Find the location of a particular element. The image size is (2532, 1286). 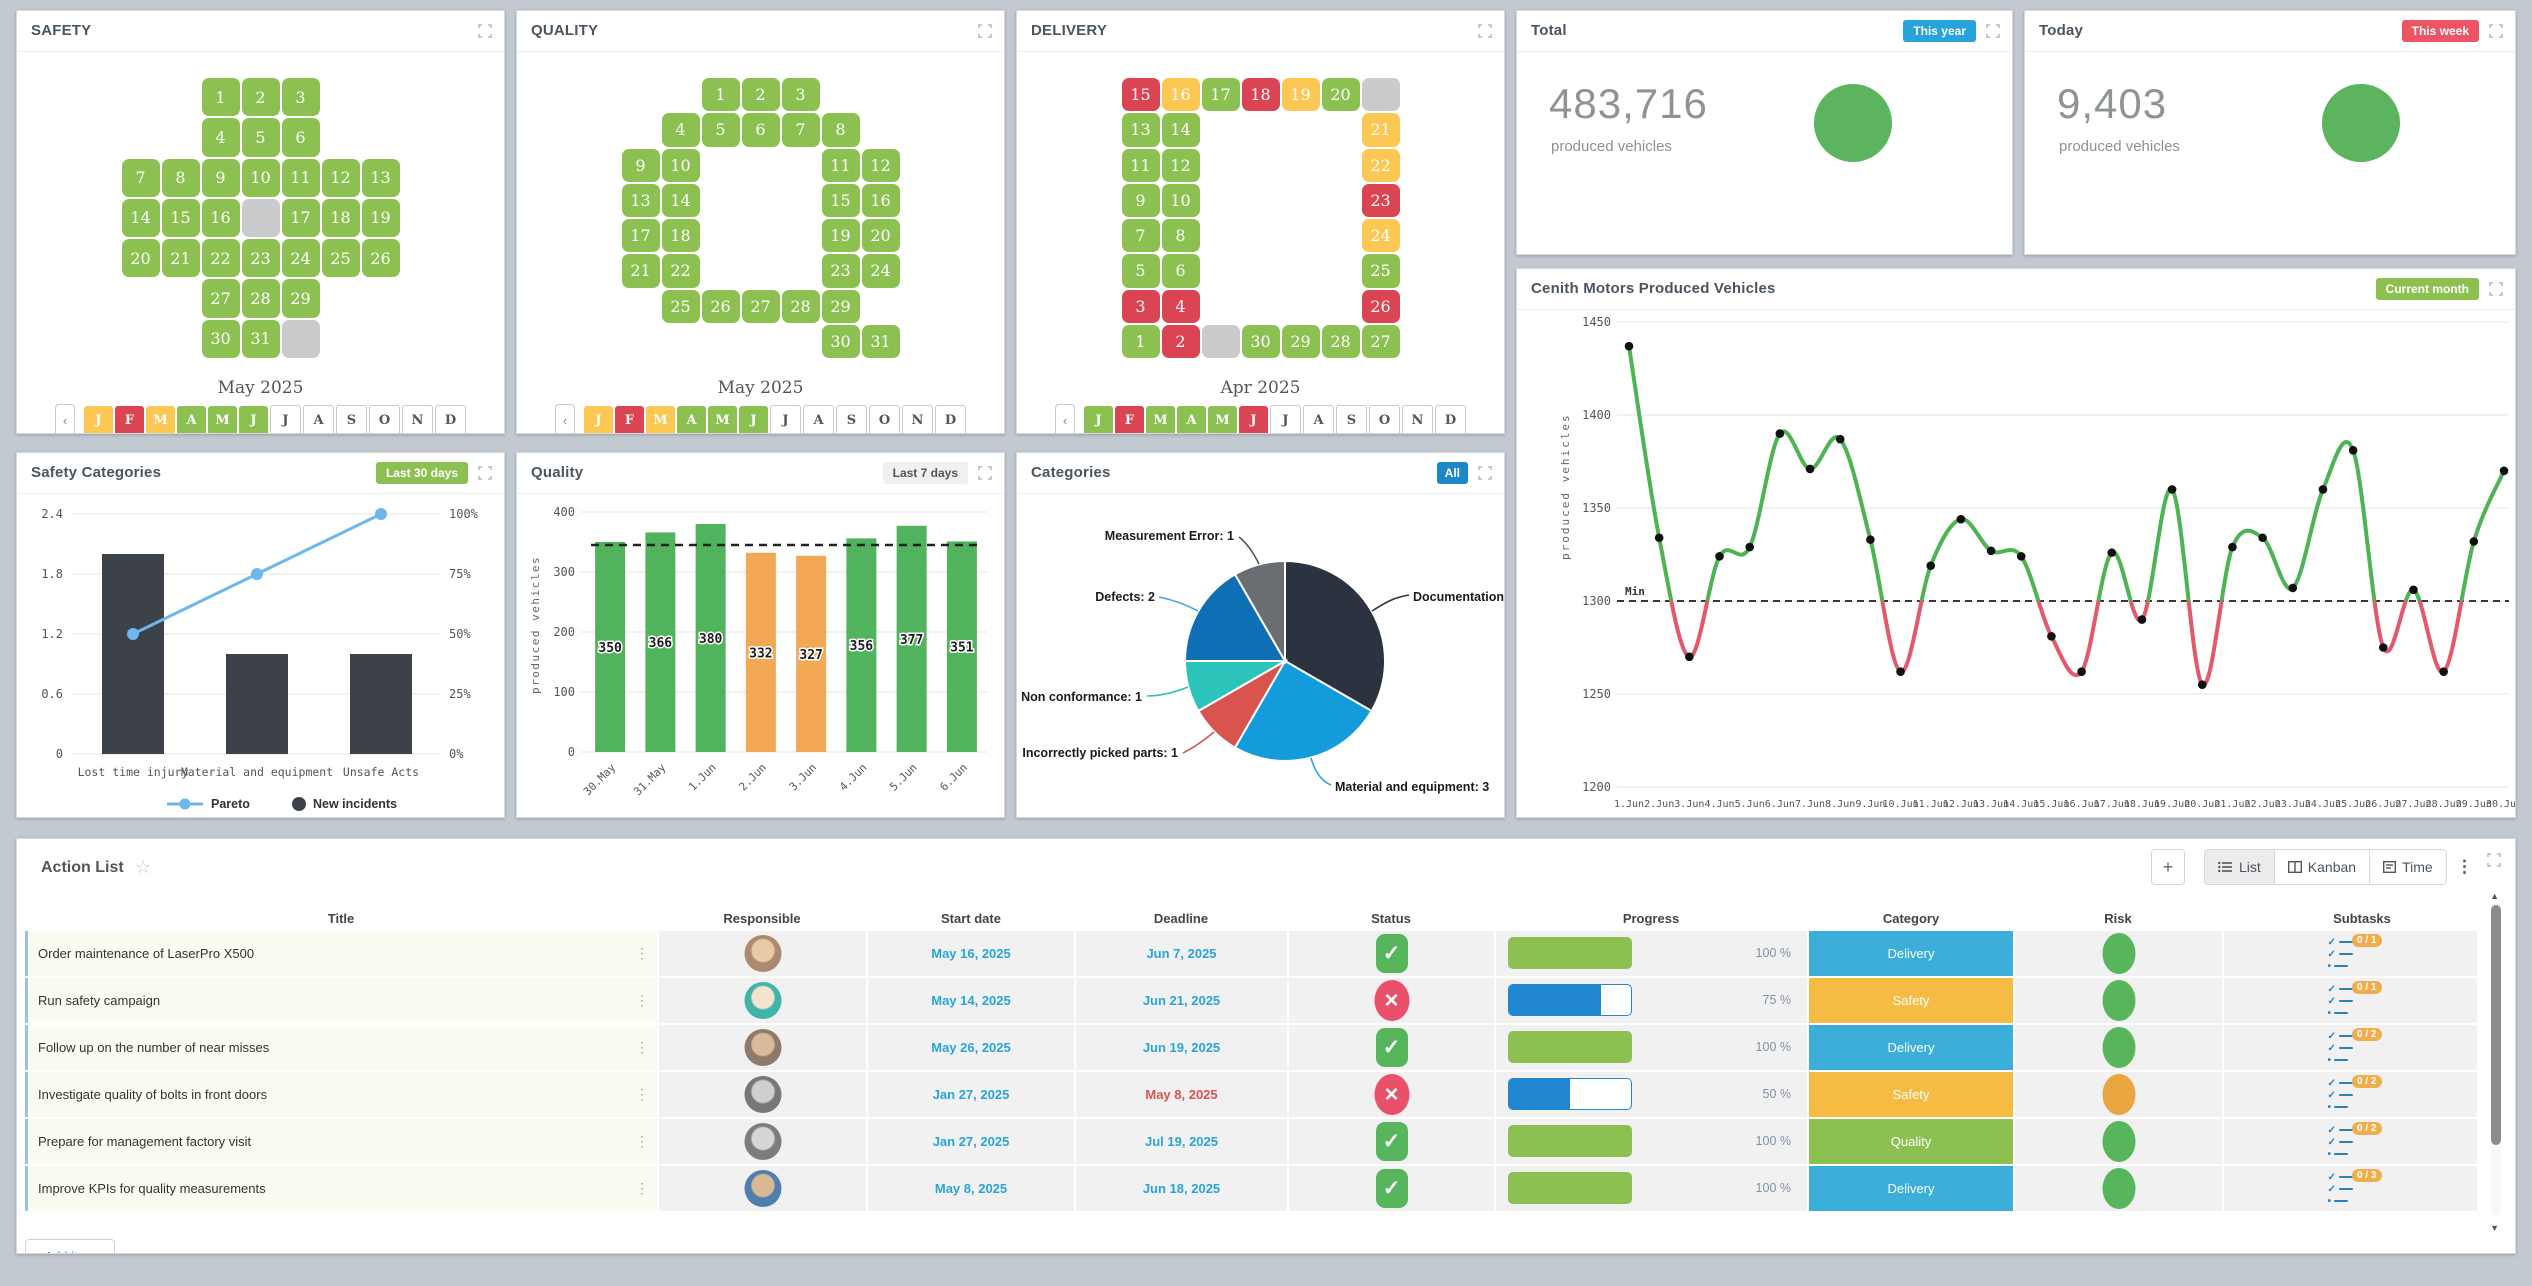

deadline-cell: Jun 21, 2025 is located at coordinates (1181, 1000).